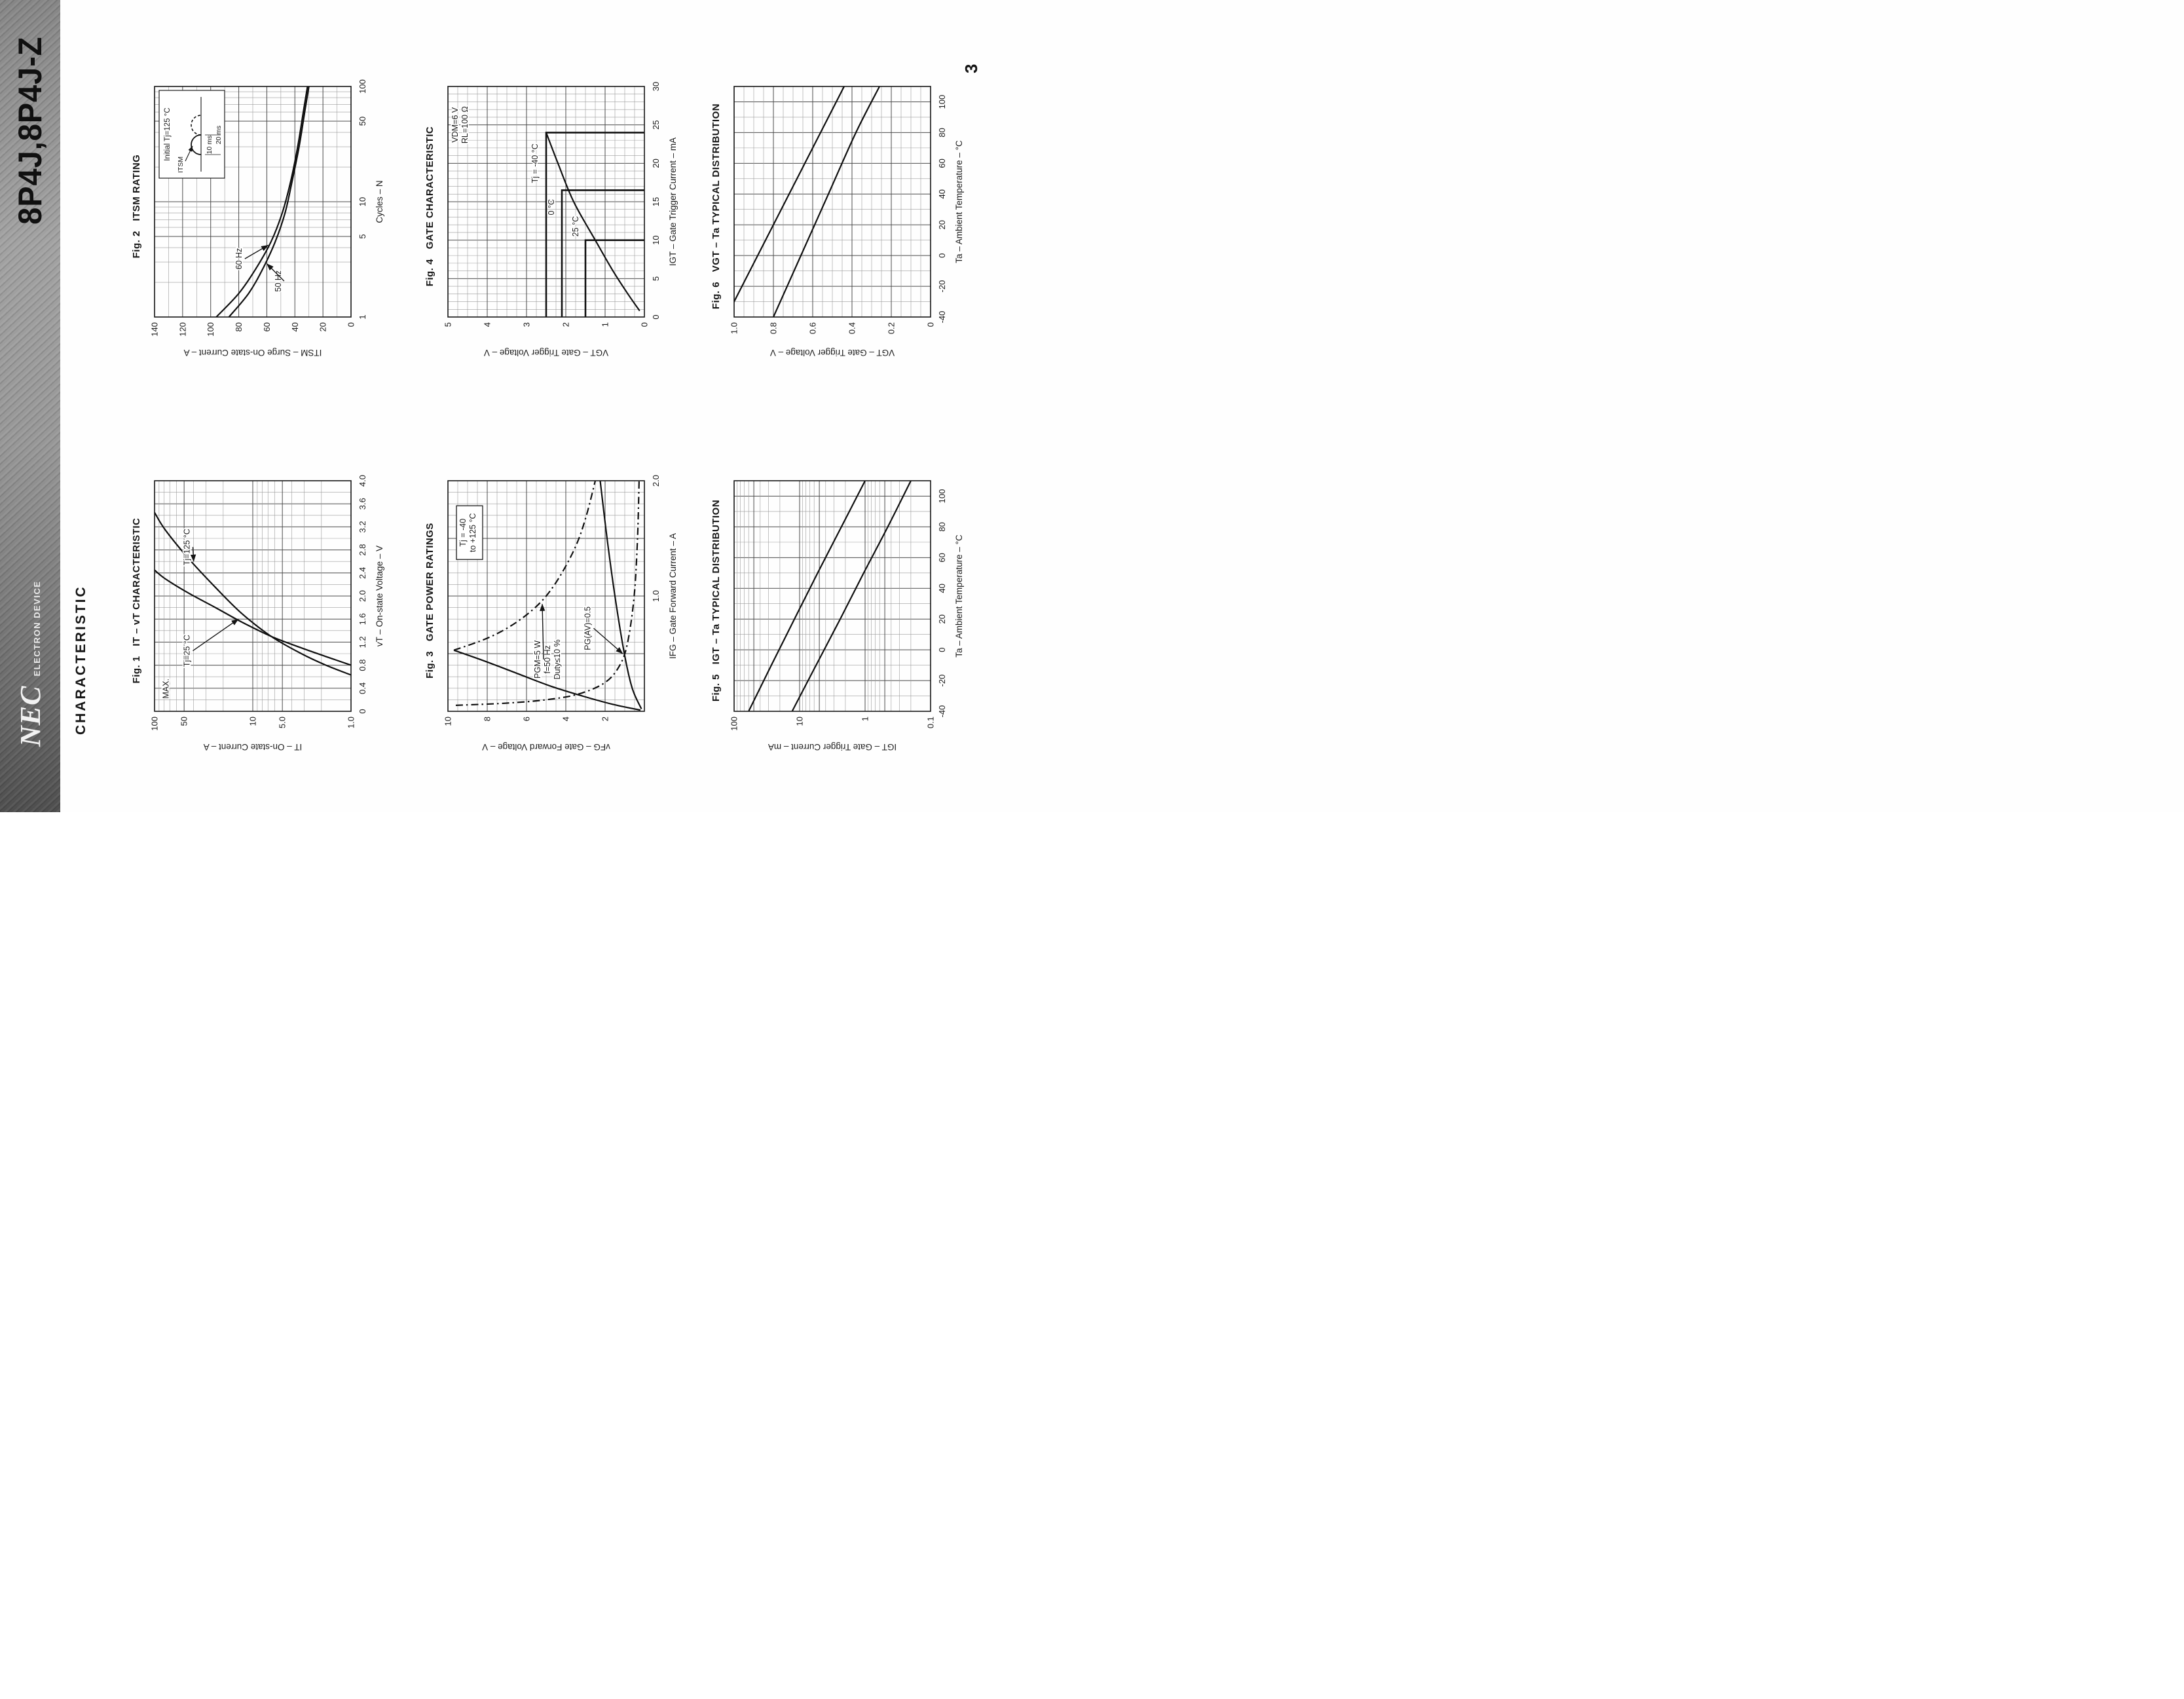 The width and height of the screenshot is (2184, 1699). What do you see at coordinates (362, 619) in the screenshot?
I see `x-tick-label: 1.6` at bounding box center [362, 619].